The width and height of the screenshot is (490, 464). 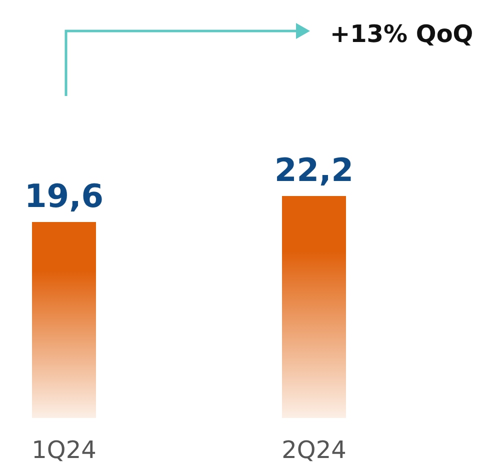 What do you see at coordinates (64, 450) in the screenshot?
I see `x-tick-label: 1Q24` at bounding box center [64, 450].